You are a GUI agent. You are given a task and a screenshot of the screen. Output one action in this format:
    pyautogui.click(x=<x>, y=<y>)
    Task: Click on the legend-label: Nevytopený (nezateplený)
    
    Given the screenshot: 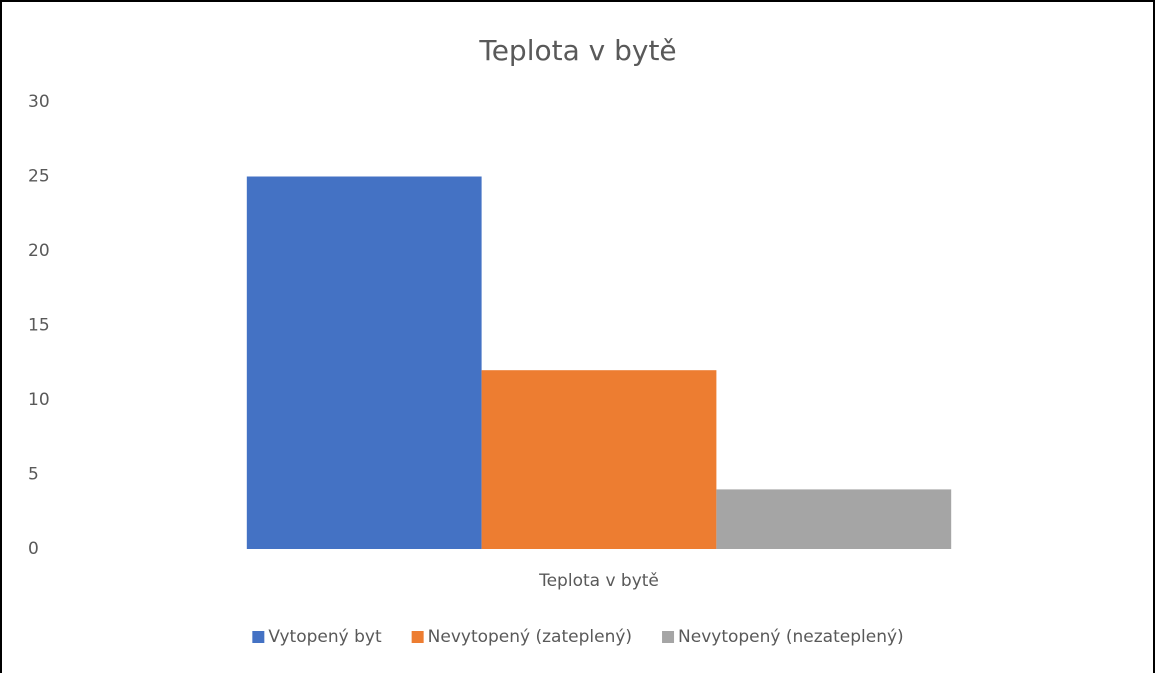 What is the action you would take?
    pyautogui.click(x=791, y=637)
    